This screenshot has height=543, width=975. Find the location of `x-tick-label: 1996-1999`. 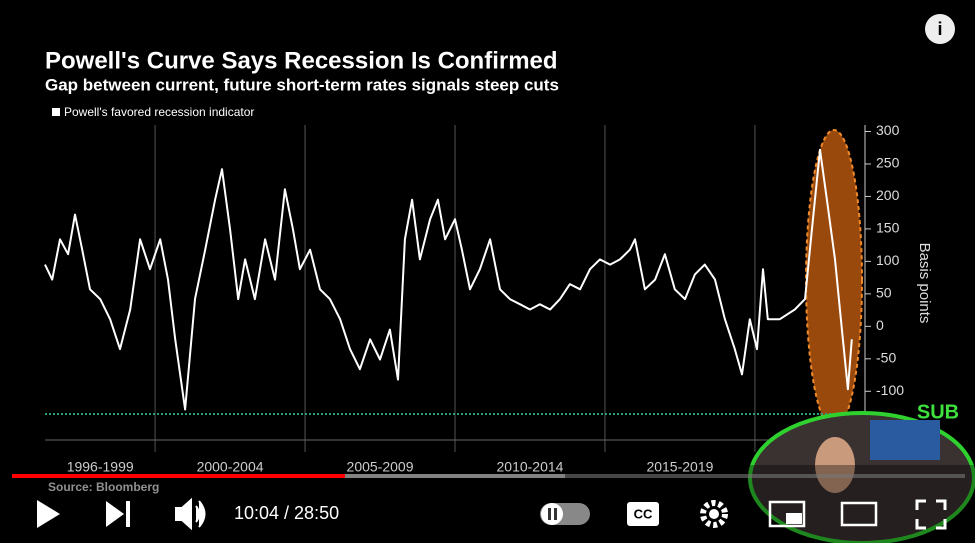

x-tick-label: 1996-1999 is located at coordinates (100, 467).